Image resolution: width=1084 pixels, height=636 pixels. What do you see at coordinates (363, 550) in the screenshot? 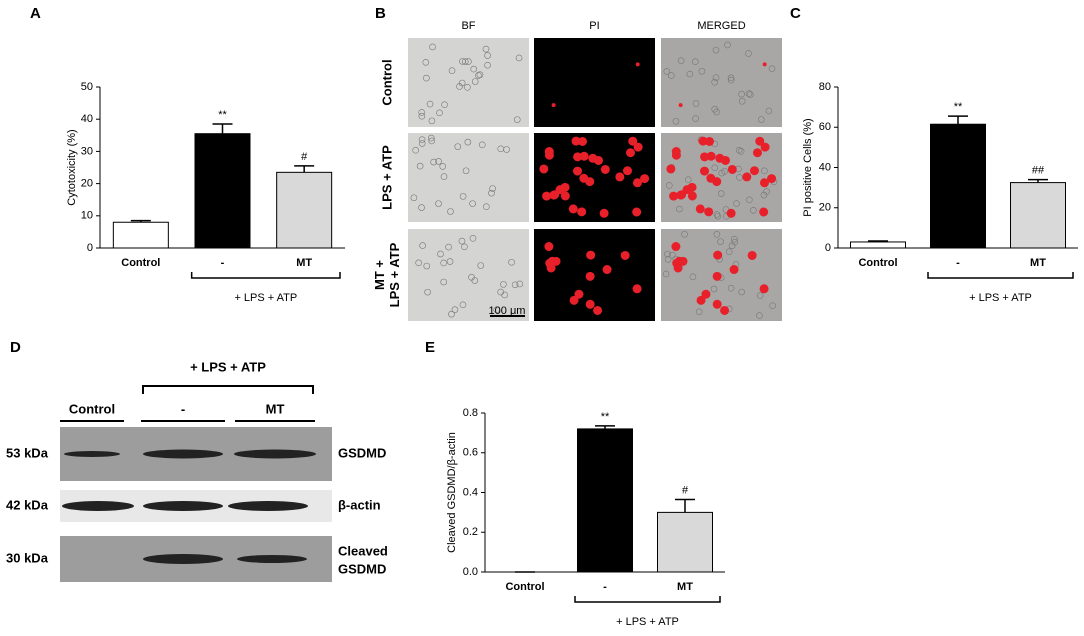
I see `band-label: Cleaved` at bounding box center [363, 550].